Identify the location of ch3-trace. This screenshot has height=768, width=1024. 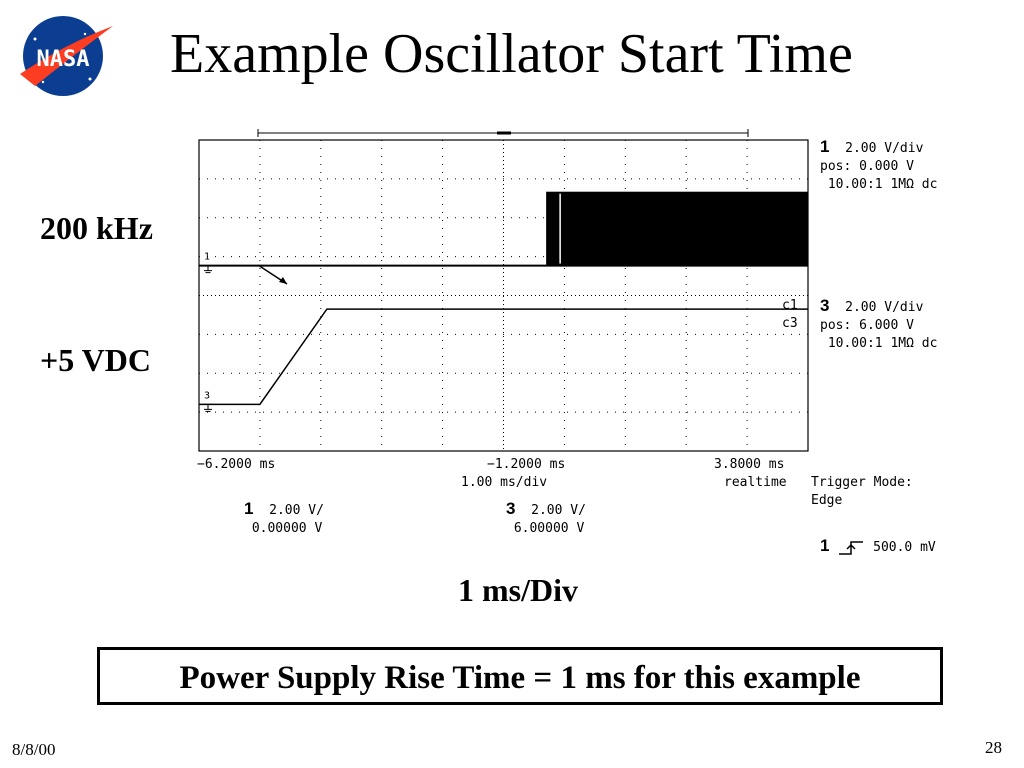
(503, 357).